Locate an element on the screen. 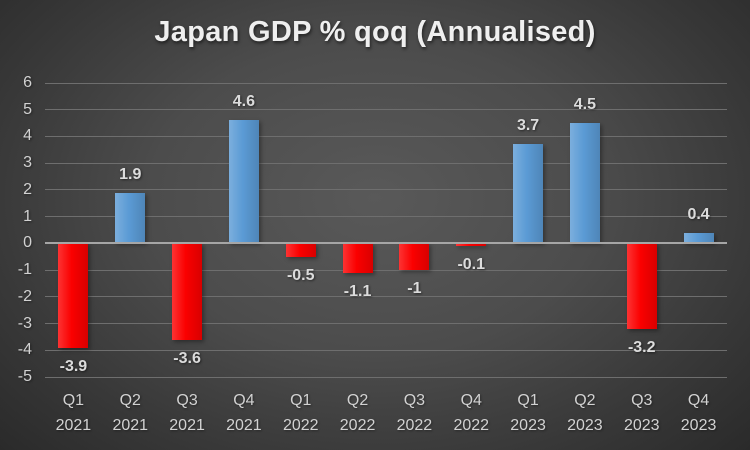 The height and width of the screenshot is (450, 750). bar-q1-2022 is located at coordinates (300, 250).